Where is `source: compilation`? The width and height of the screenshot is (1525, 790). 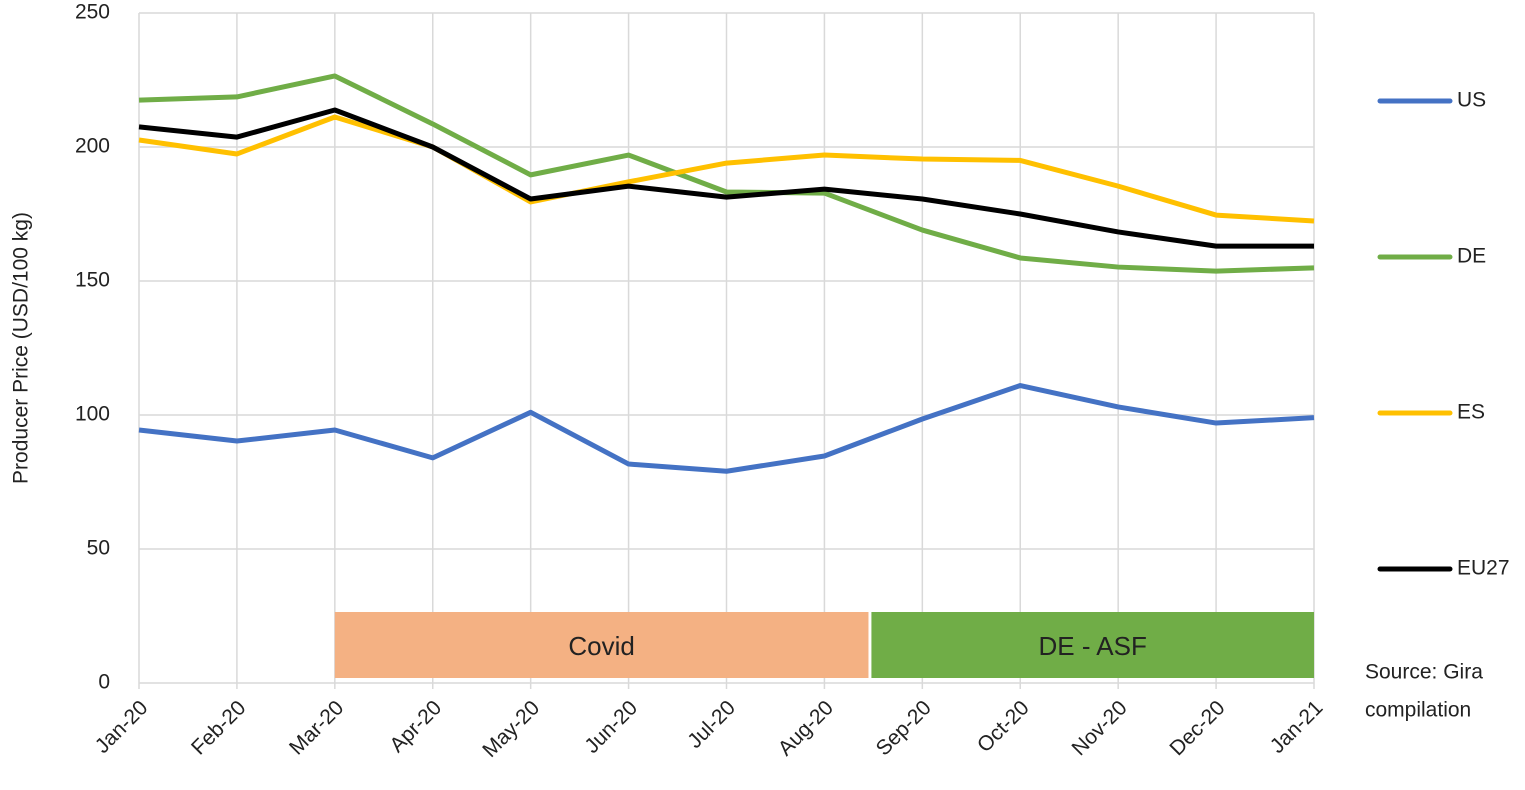
source: compilation is located at coordinates (1418, 710).